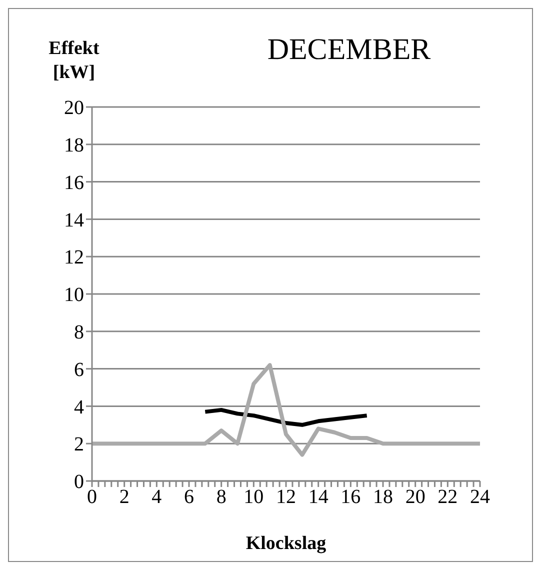 The image size is (541, 570). Describe the element at coordinates (74, 257) in the screenshot. I see `y-tick-label: 12` at that location.